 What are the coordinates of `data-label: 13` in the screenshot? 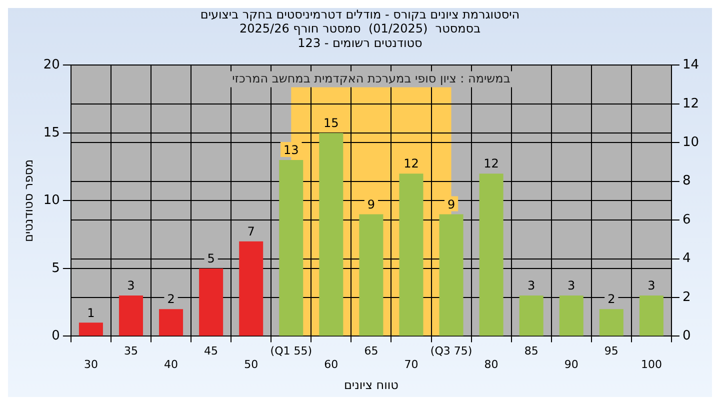 It's located at (291, 150).